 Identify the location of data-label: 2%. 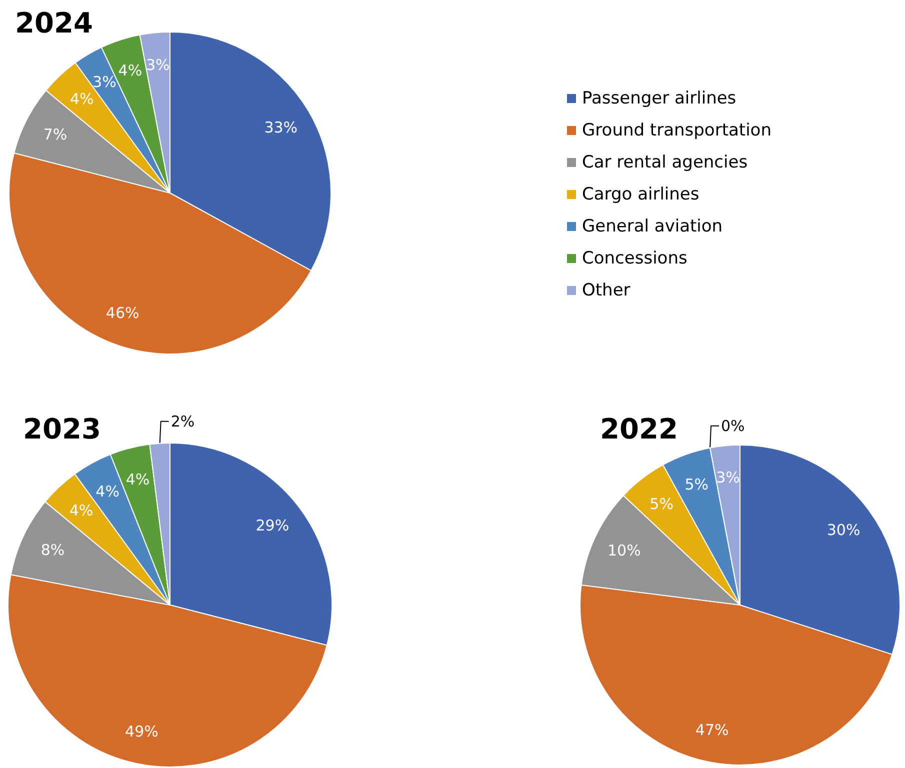
(182, 421).